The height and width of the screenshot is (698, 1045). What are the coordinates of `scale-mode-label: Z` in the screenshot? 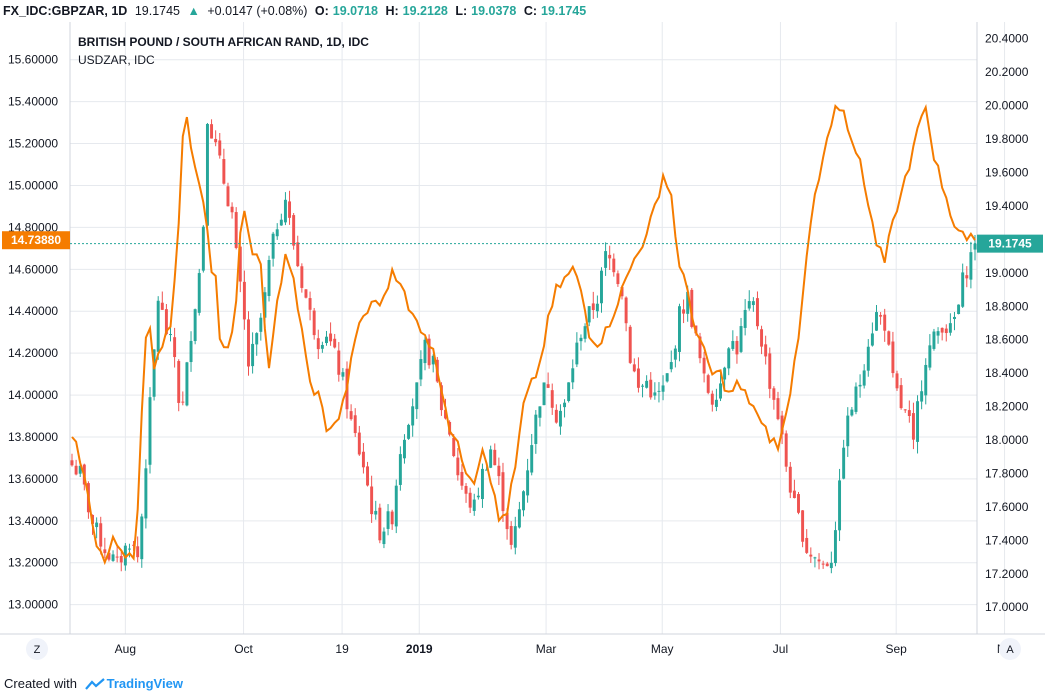 It's located at (37, 650).